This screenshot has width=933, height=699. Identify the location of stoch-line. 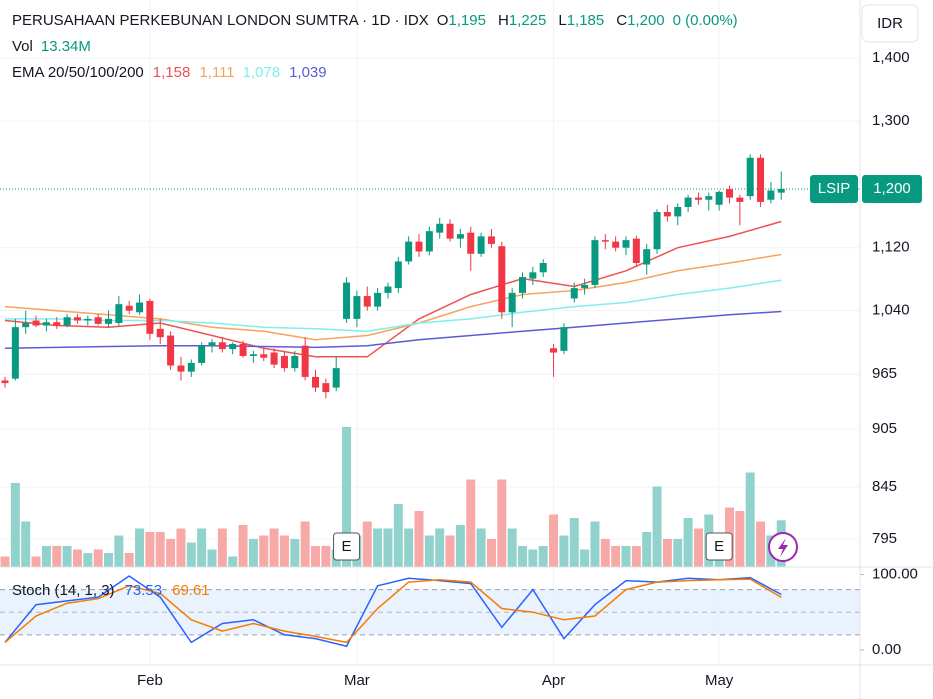
(393, 611).